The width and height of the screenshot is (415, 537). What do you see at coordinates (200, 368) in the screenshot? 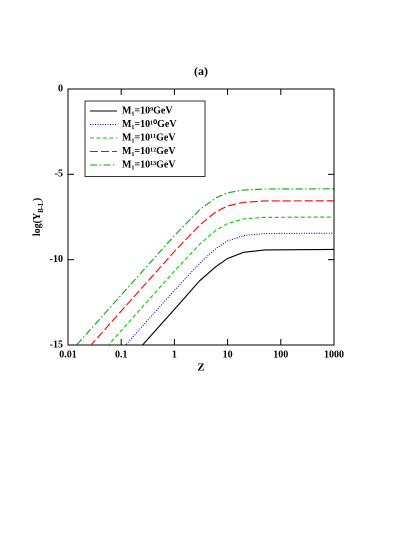
I see `x-axis-label: Z` at bounding box center [200, 368].